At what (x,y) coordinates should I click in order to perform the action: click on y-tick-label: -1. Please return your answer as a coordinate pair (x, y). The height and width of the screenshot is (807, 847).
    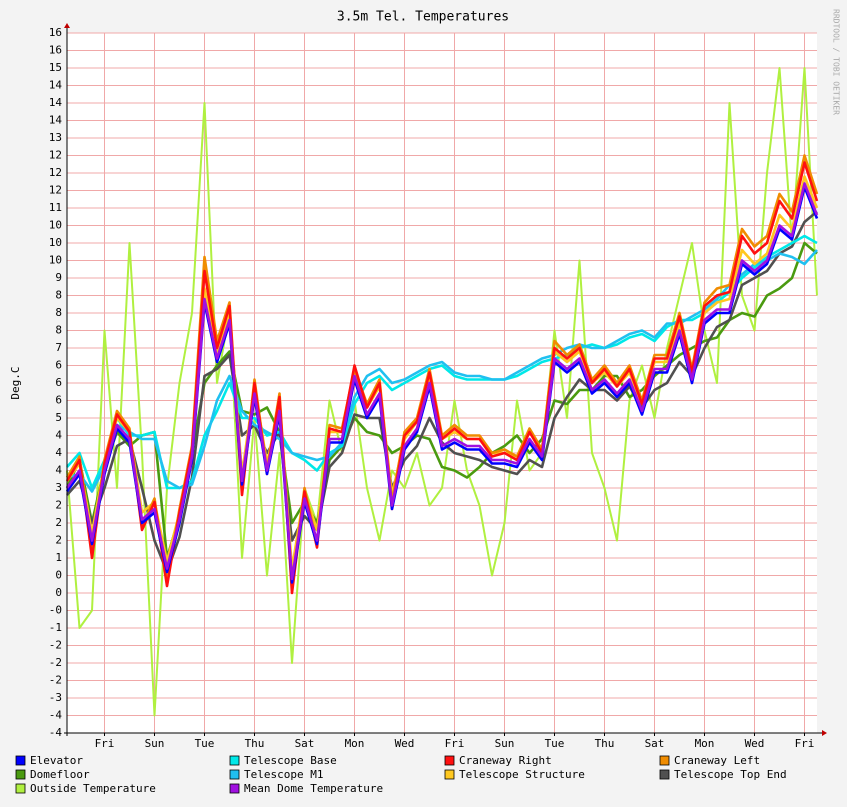
    Looking at the image, I should click on (55, 627).